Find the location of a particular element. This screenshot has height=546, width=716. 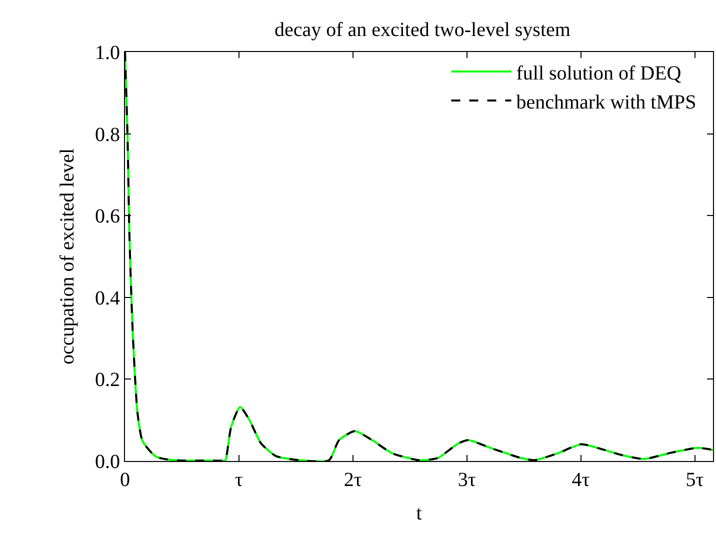

y-tick-label: 0.0 is located at coordinates (107, 462).